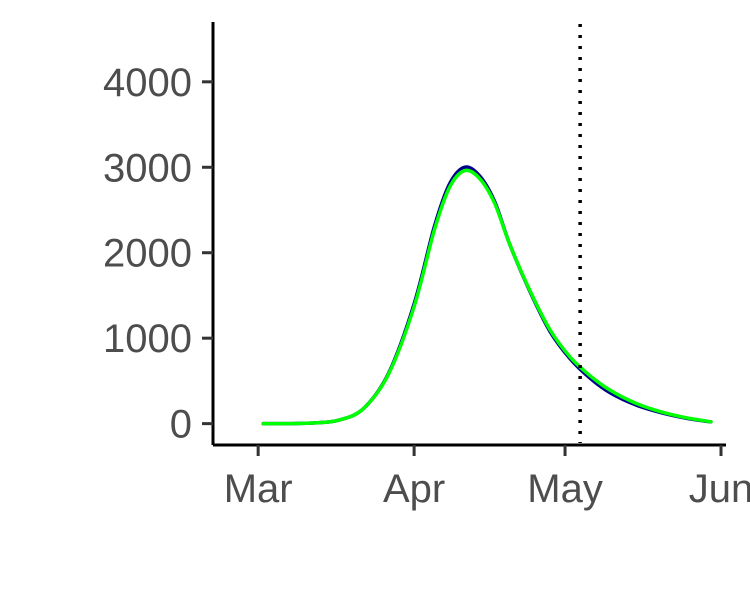 Image resolution: width=750 pixels, height=600 pixels. I want to click on y-tick-label: 4000, so click(147, 83).